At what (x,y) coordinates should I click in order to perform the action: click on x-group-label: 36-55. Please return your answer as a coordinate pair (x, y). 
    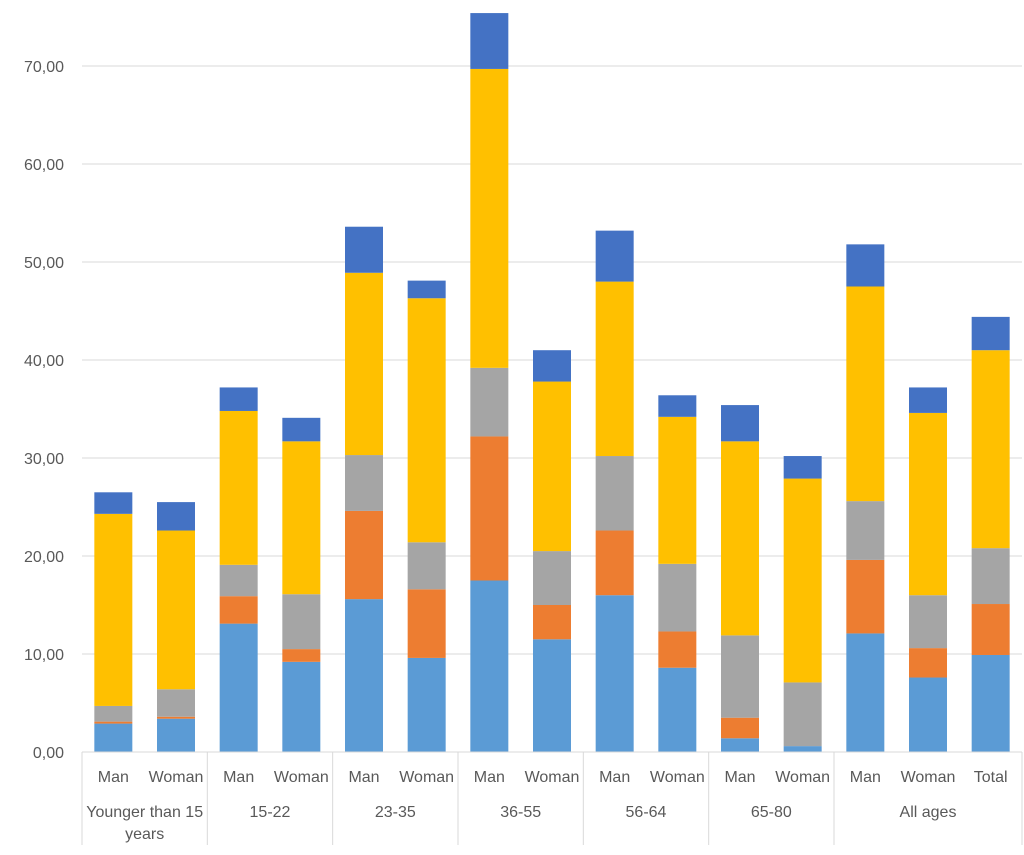
    Looking at the image, I should click on (520, 812).